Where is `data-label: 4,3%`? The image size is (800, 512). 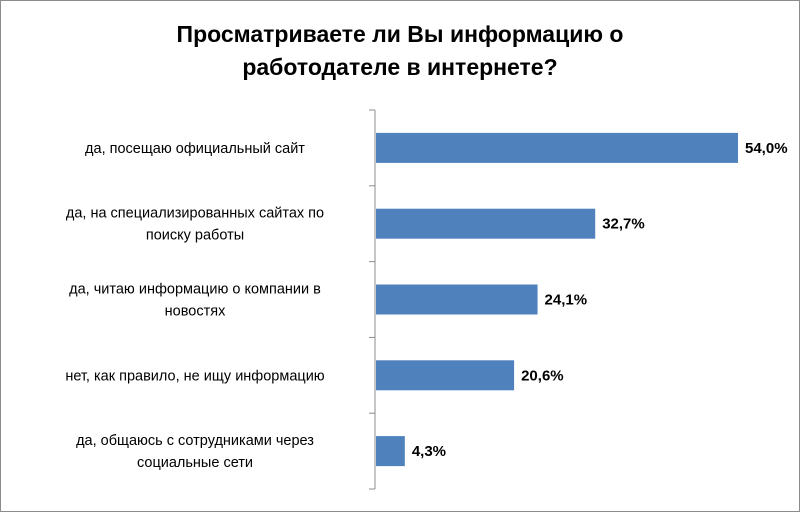 data-label: 4,3% is located at coordinates (429, 451).